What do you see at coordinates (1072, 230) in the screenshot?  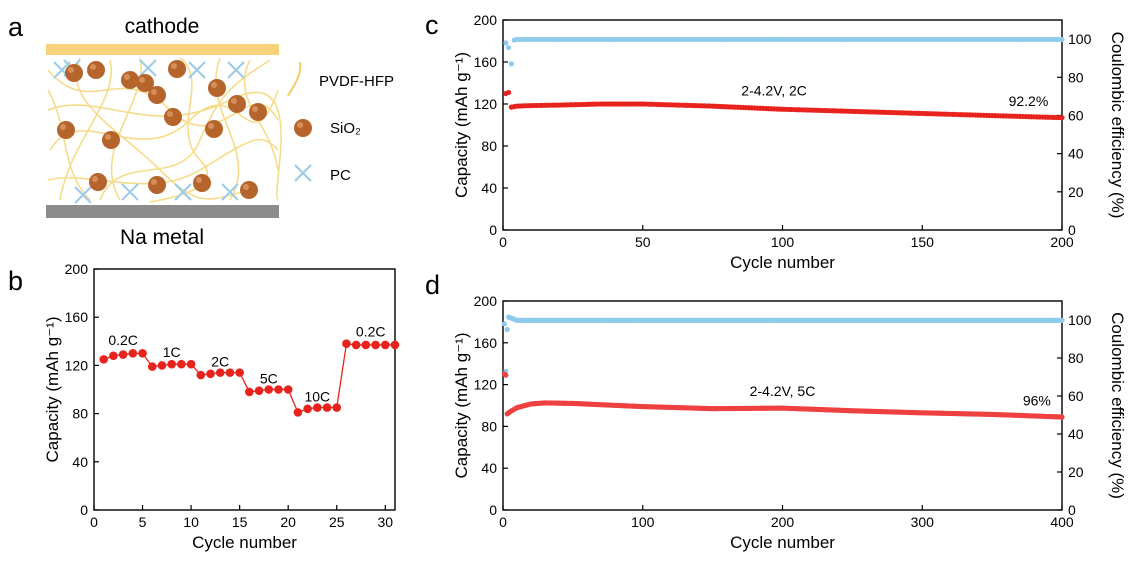 I see `y2-tick-label: 0` at bounding box center [1072, 230].